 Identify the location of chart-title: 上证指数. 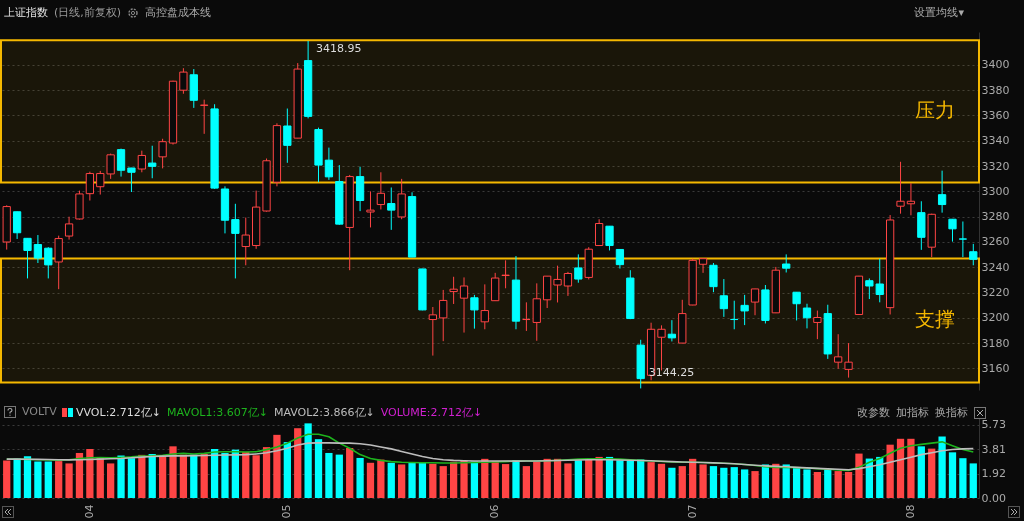
(26, 12).